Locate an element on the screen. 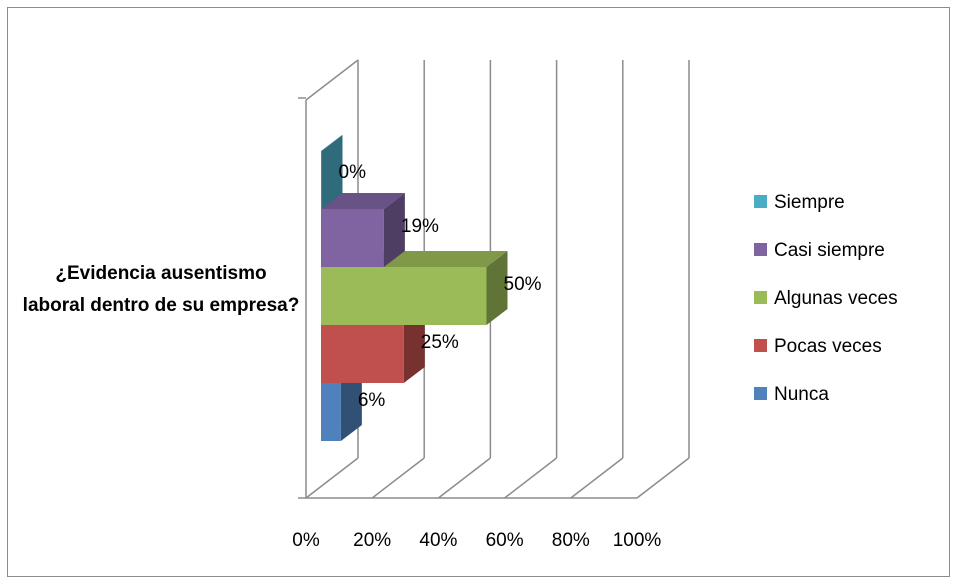 The width and height of the screenshot is (959, 582). legend-item-casi-siempre: Casi siempre is located at coordinates (829, 250).